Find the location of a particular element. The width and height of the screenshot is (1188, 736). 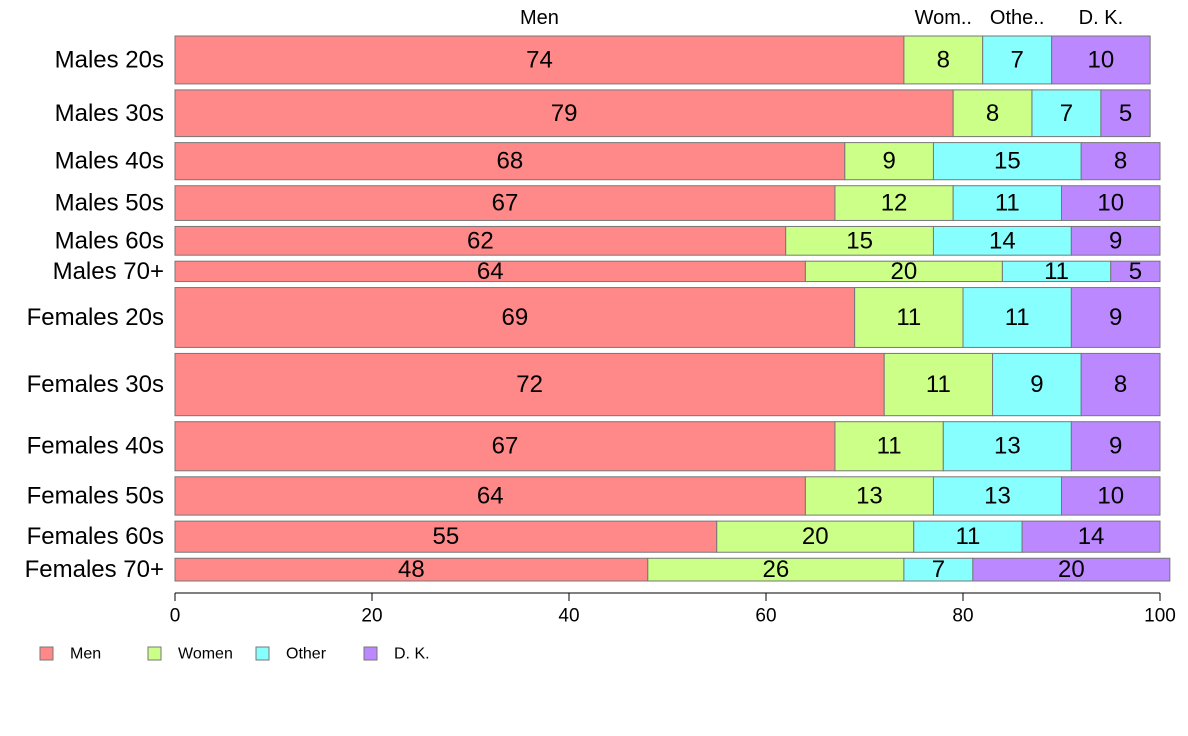

category-label: Males 30s is located at coordinates (109, 113).